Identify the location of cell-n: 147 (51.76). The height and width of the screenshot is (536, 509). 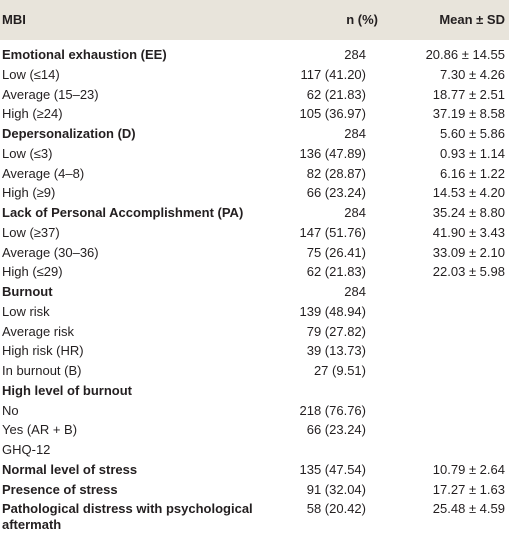
(333, 232).